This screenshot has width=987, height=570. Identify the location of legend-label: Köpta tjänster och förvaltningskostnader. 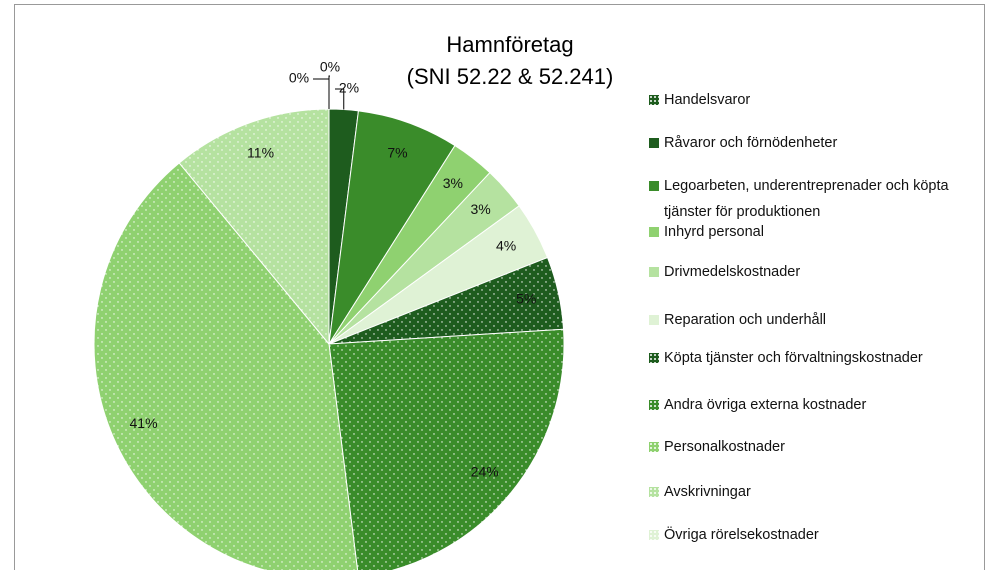
(793, 358).